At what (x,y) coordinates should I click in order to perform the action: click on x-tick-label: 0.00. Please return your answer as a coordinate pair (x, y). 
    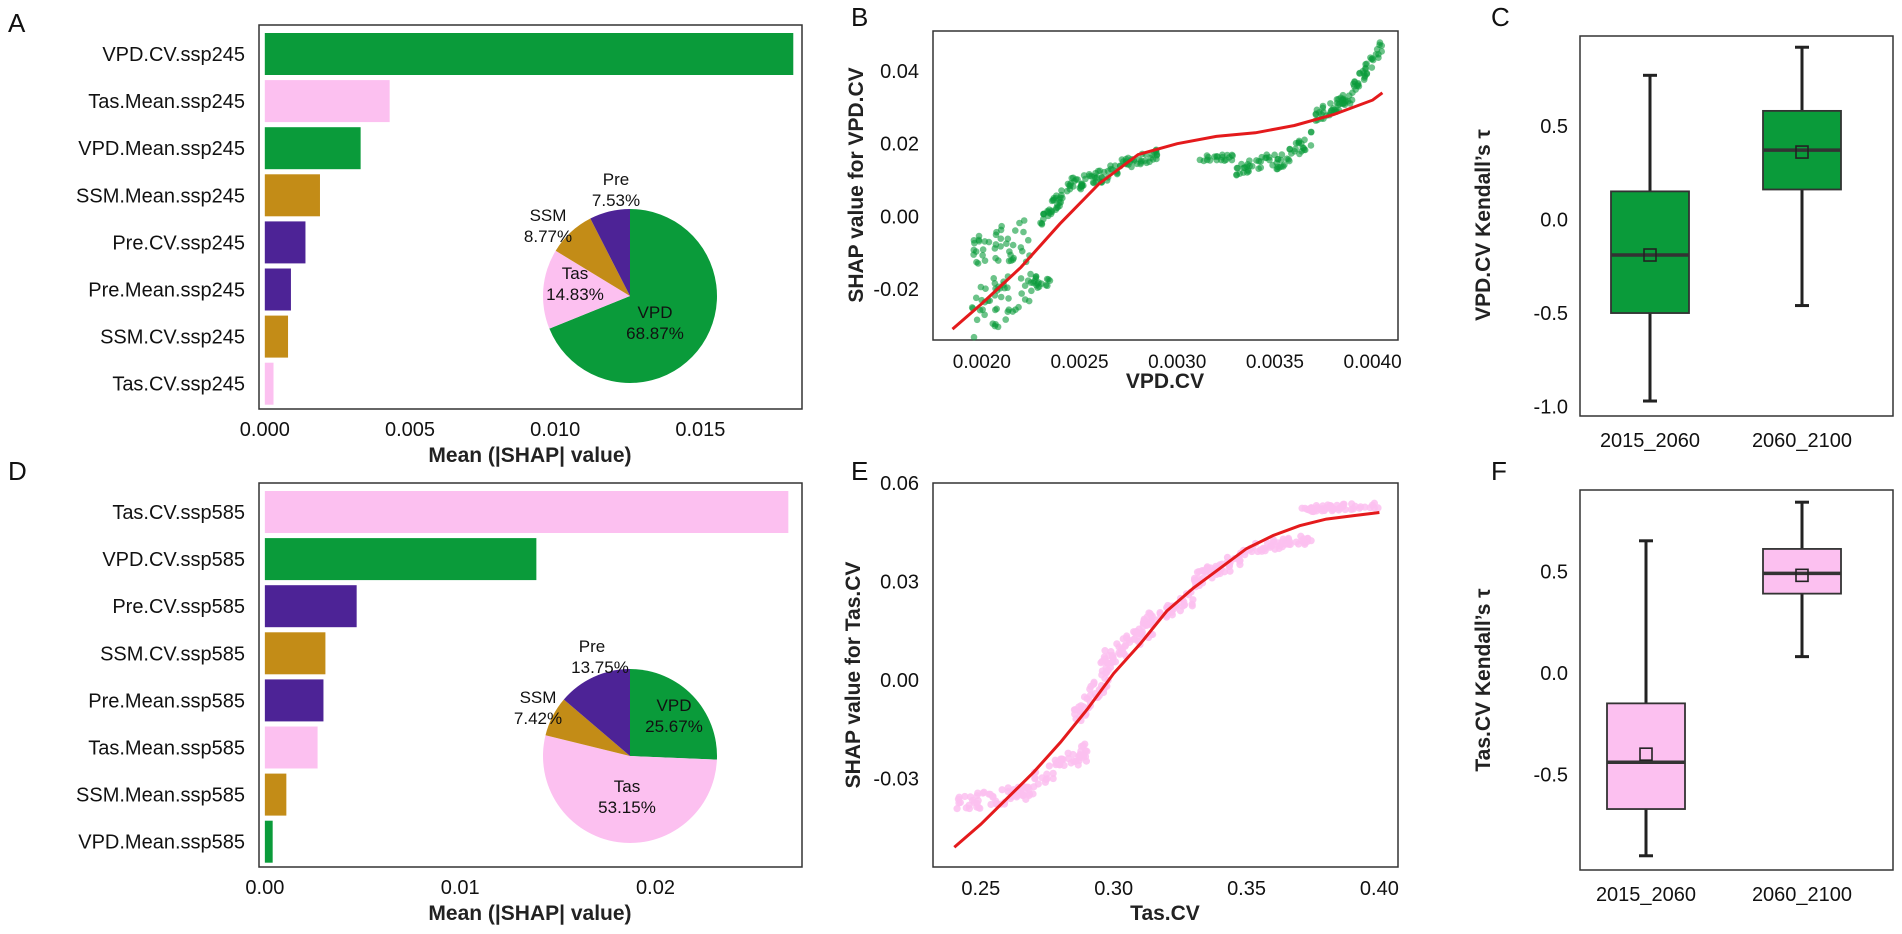
    Looking at the image, I should click on (264, 888).